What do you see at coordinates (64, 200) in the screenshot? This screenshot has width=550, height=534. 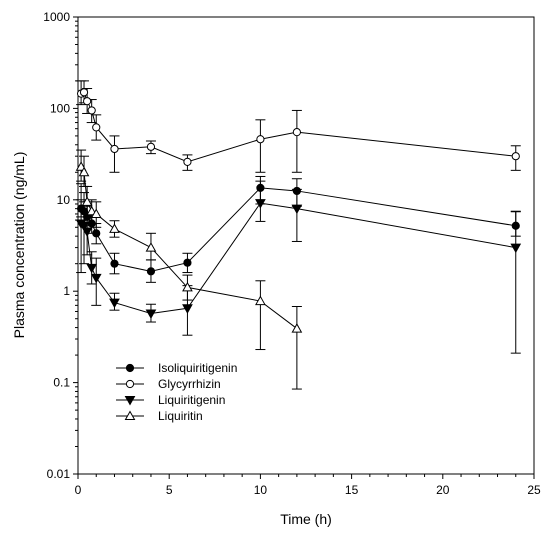 I see `y-tick-label: 10` at bounding box center [64, 200].